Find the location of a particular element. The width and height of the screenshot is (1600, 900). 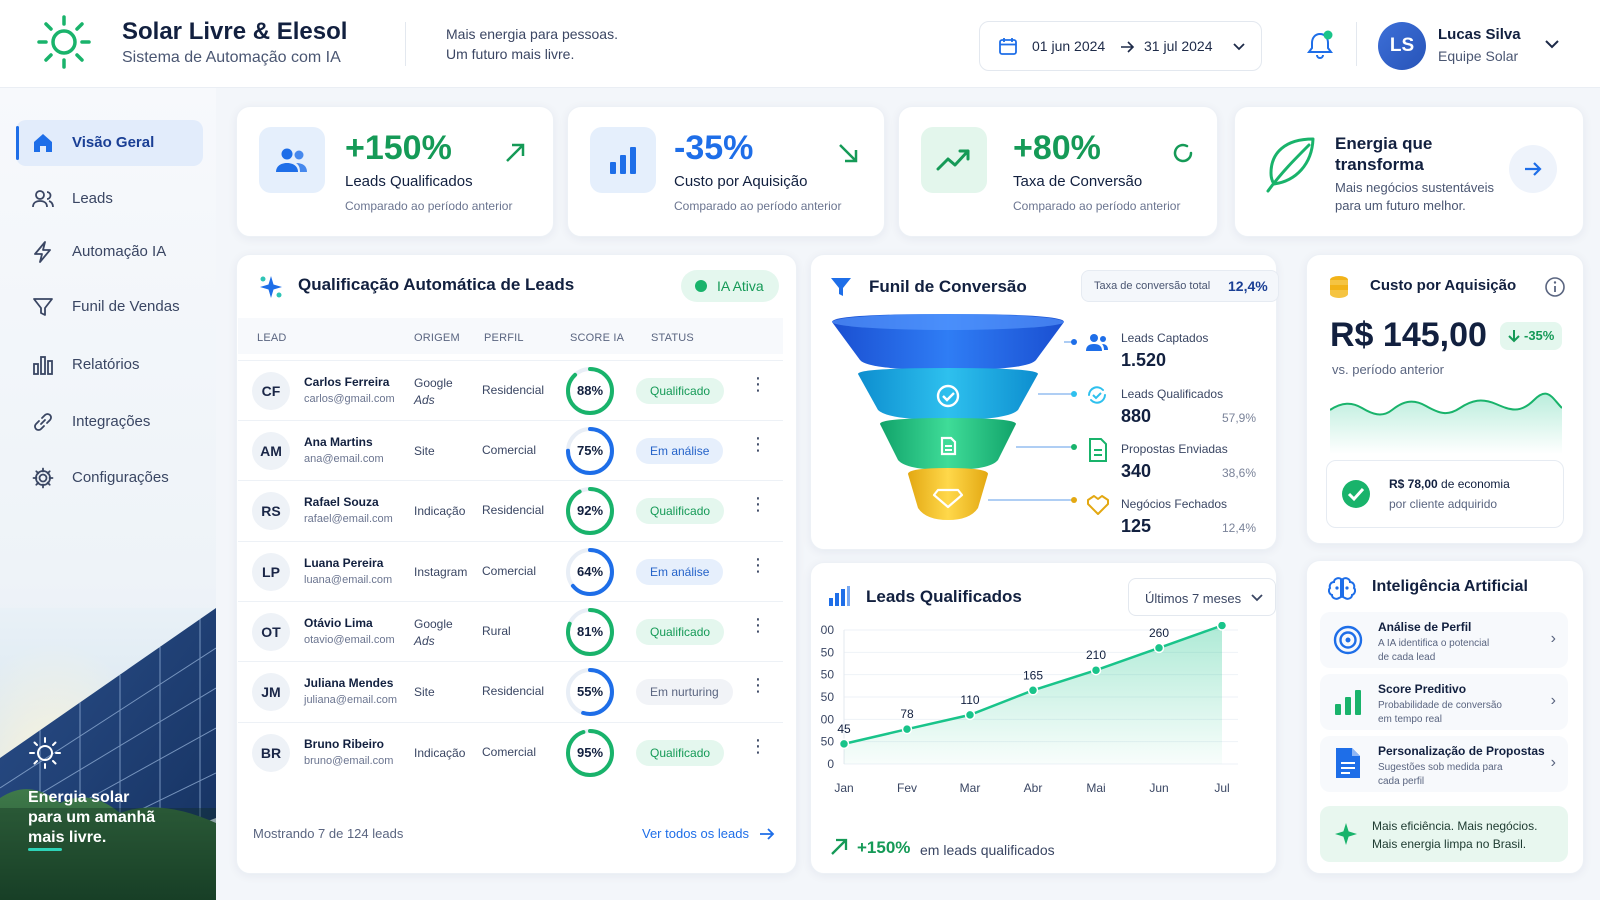

bolt-icon is located at coordinates (42, 252).